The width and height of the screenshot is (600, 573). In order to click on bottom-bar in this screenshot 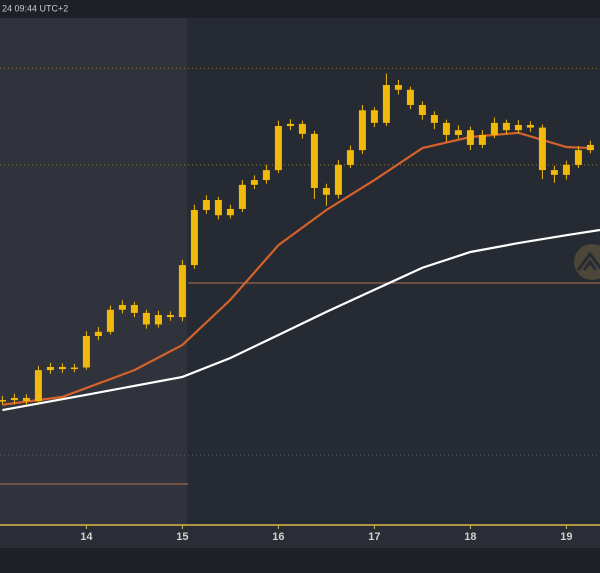, I will do `click(300, 560)`.